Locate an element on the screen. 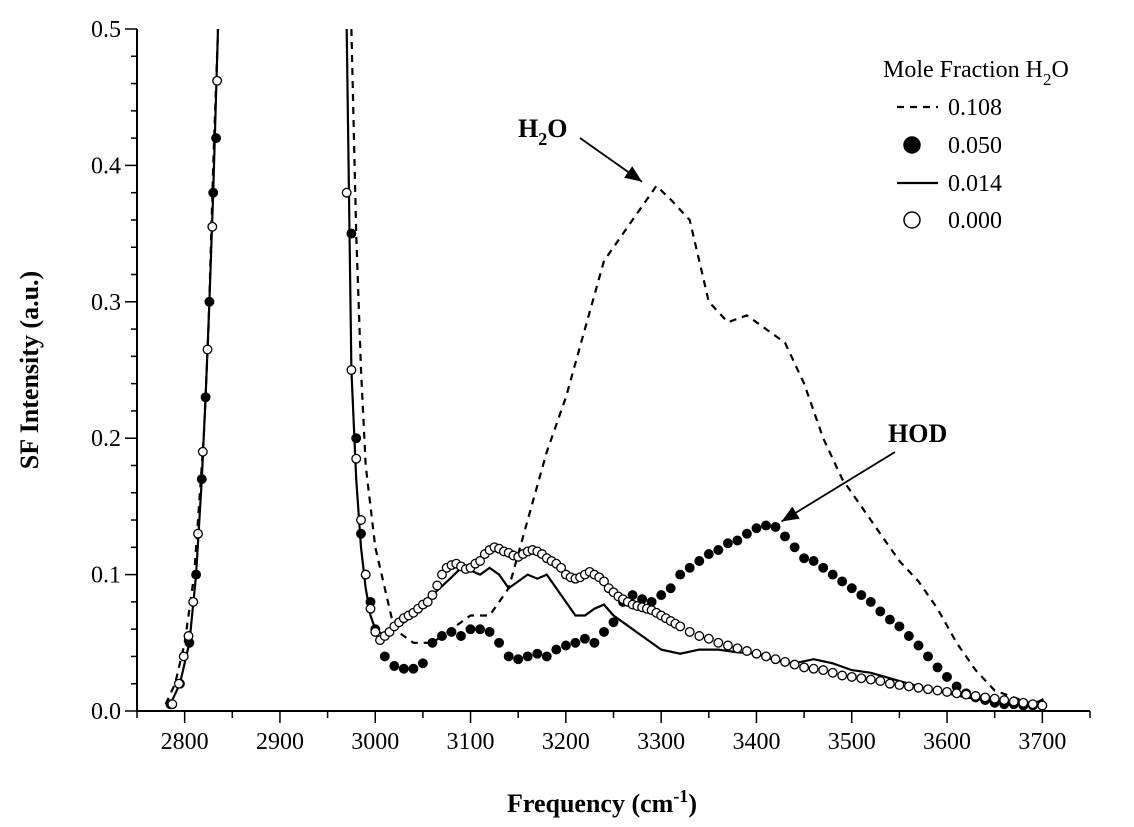 The width and height of the screenshot is (1134, 827). legend-entry: 0.000 is located at coordinates (952, 221).